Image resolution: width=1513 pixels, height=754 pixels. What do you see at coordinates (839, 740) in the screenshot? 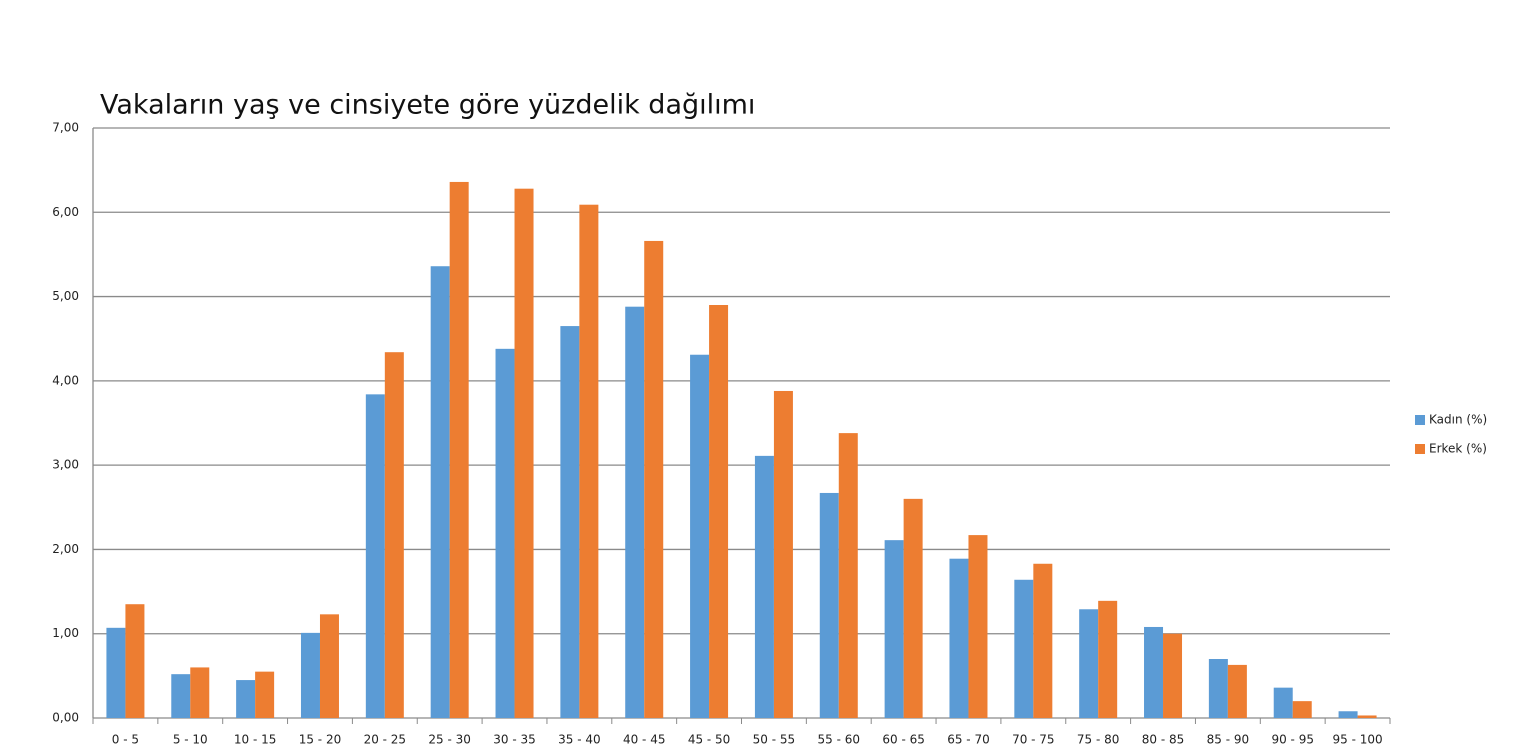
I see `x-tick-label: 55 - 60` at bounding box center [839, 740].